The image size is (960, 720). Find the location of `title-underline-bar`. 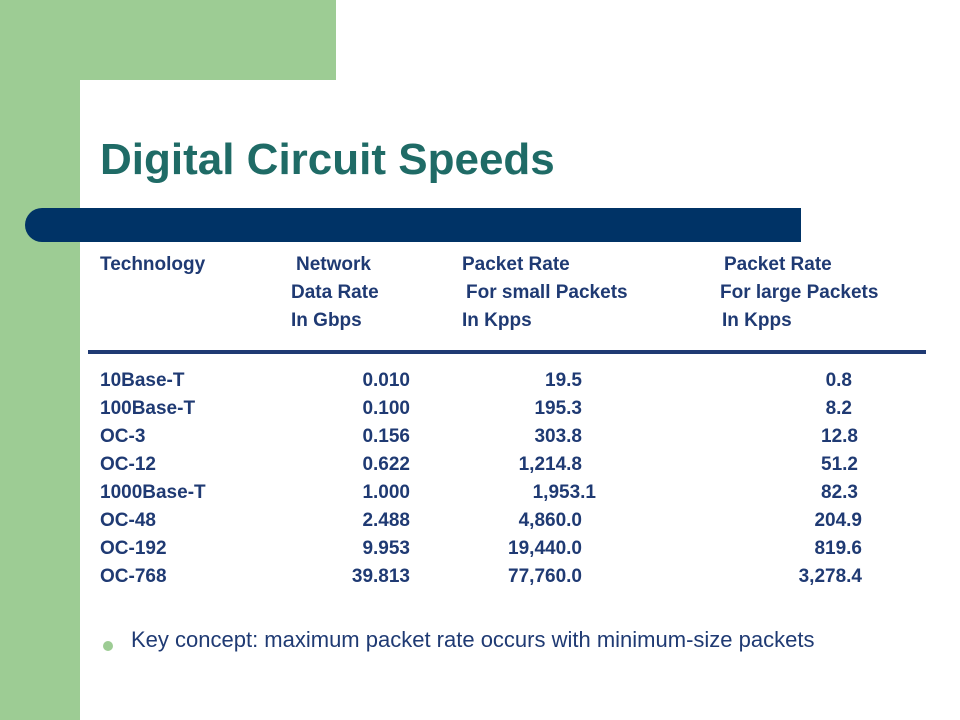

title-underline-bar is located at coordinates (413, 225).